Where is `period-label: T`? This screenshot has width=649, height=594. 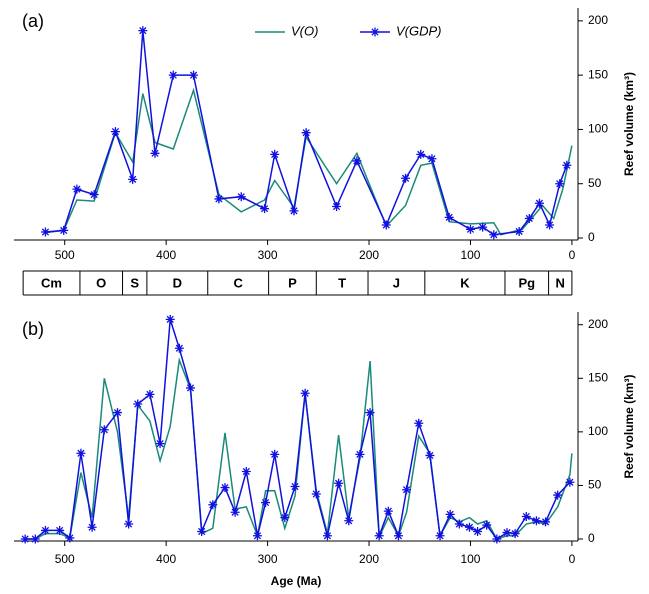 period-label: T is located at coordinates (342, 282).